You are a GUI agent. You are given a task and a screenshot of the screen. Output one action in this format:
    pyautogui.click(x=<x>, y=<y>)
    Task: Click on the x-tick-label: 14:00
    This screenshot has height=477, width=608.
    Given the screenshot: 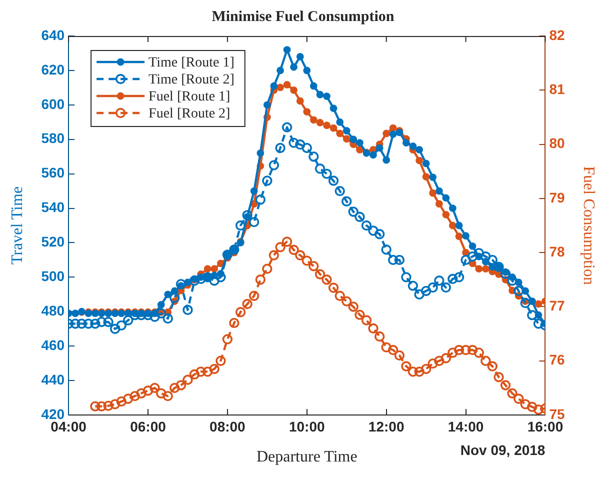 What is the action you would take?
    pyautogui.click(x=466, y=426)
    